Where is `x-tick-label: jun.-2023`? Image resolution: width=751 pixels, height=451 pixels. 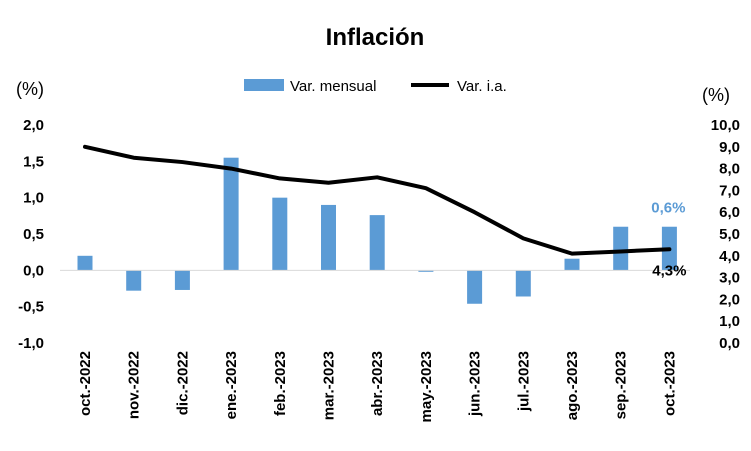
x-tick-label: jun.-2023 is located at coordinates (475, 384).